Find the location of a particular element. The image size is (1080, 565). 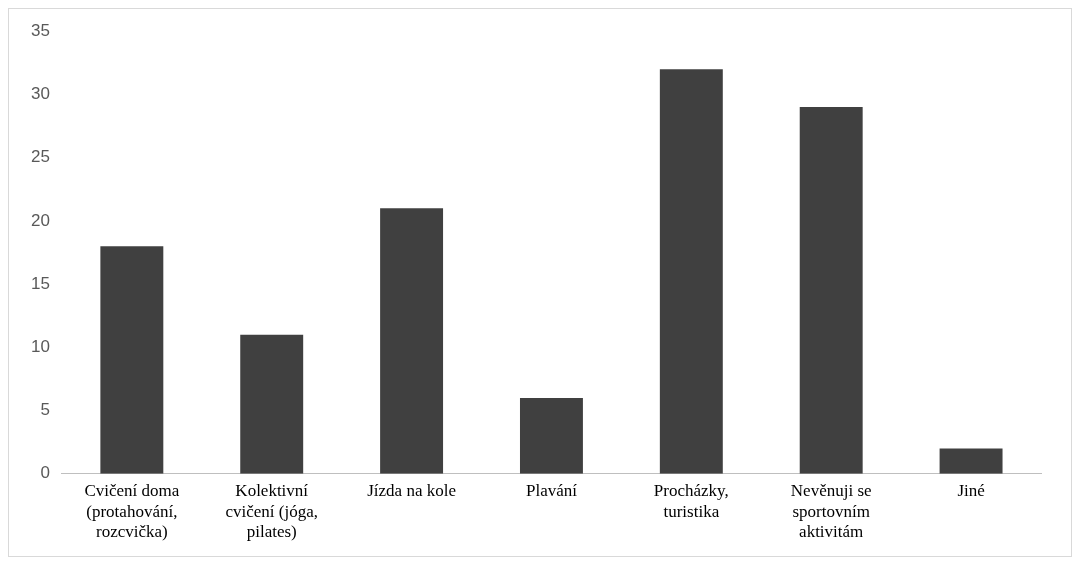

x-tick-label: Kolektivní cvičení (jóga, pilates) is located at coordinates (271, 511).